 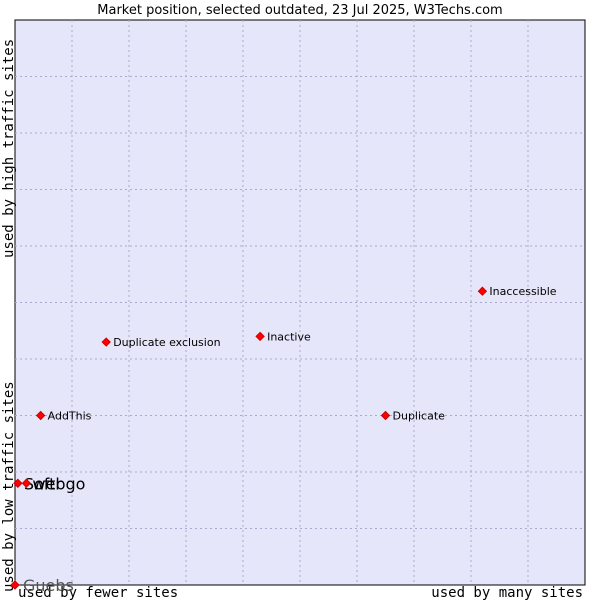 What do you see at coordinates (43, 483) in the screenshot?
I see `point-label: Softr` at bounding box center [43, 483].